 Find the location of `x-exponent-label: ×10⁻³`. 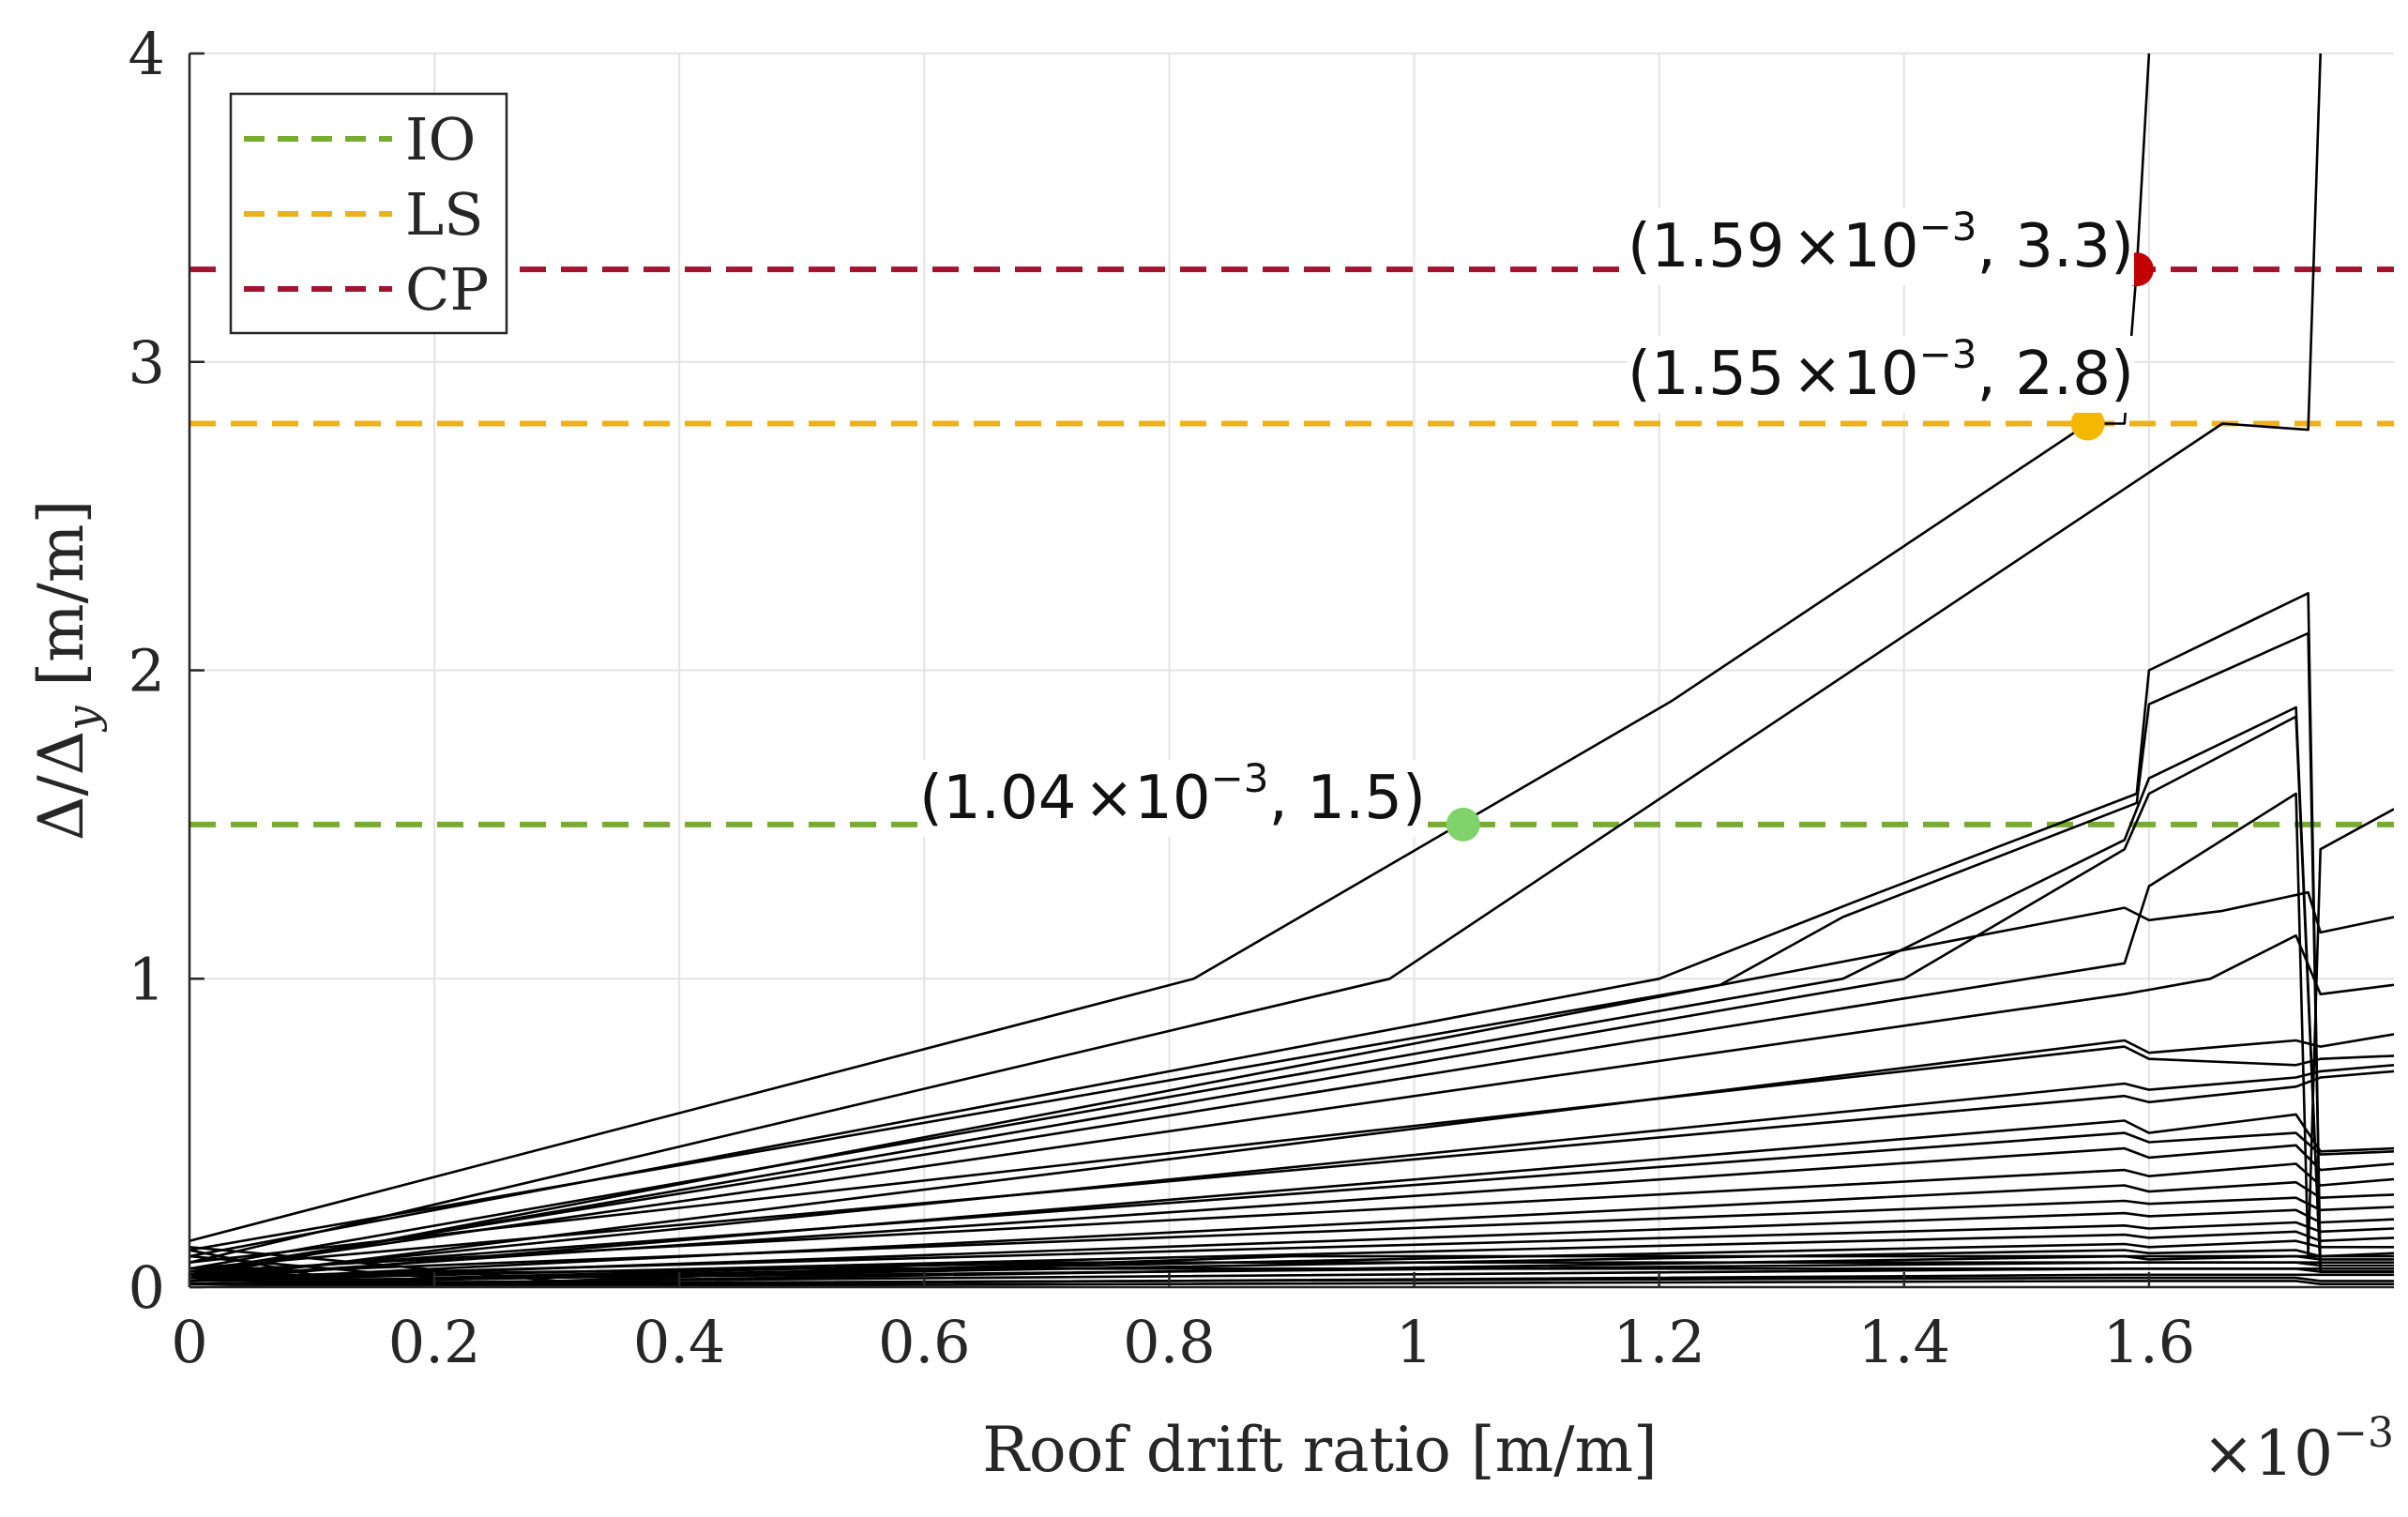

x-exponent-label: ×10⁻³ is located at coordinates (2299, 1449).